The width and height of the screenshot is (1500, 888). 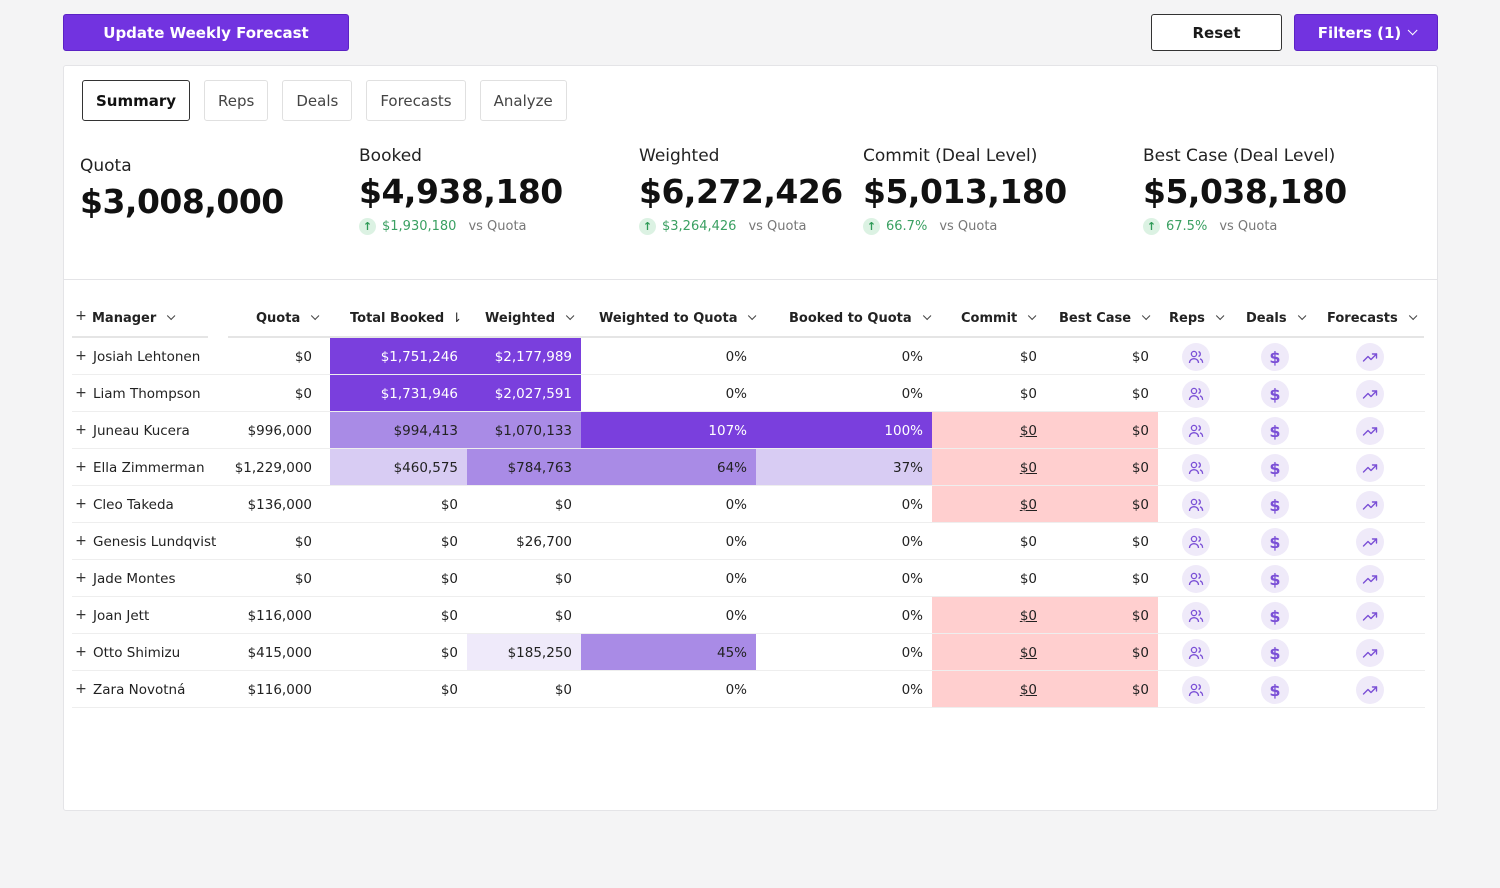 I want to click on column-header-label: Deals, so click(x=1266, y=318).